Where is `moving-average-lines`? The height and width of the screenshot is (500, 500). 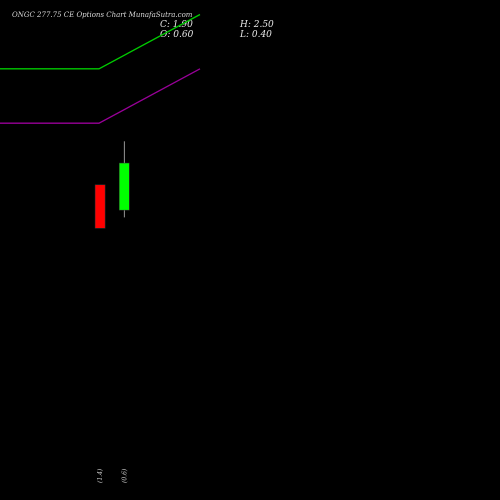
moving-average-lines is located at coordinates (100, 68).